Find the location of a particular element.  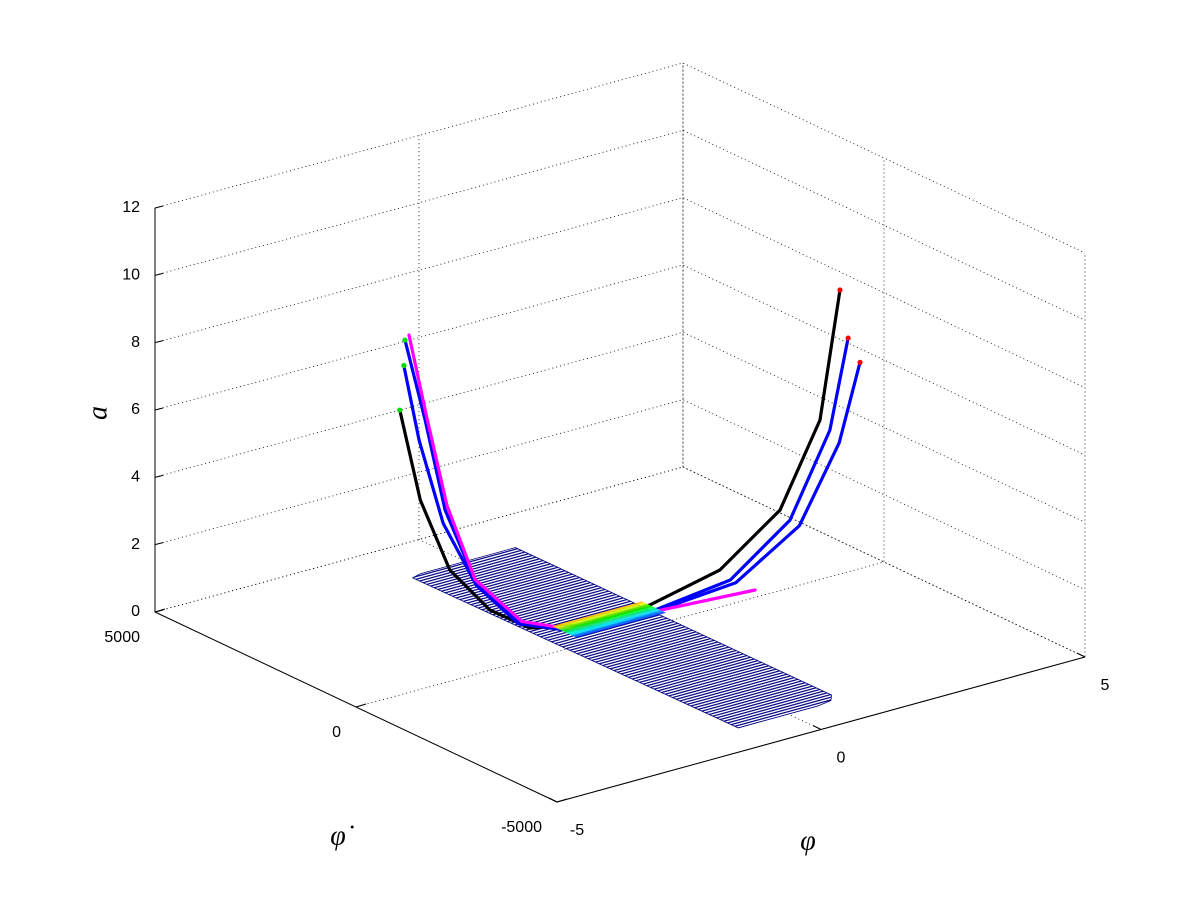

z-tick-label: 0 is located at coordinates (135, 611).